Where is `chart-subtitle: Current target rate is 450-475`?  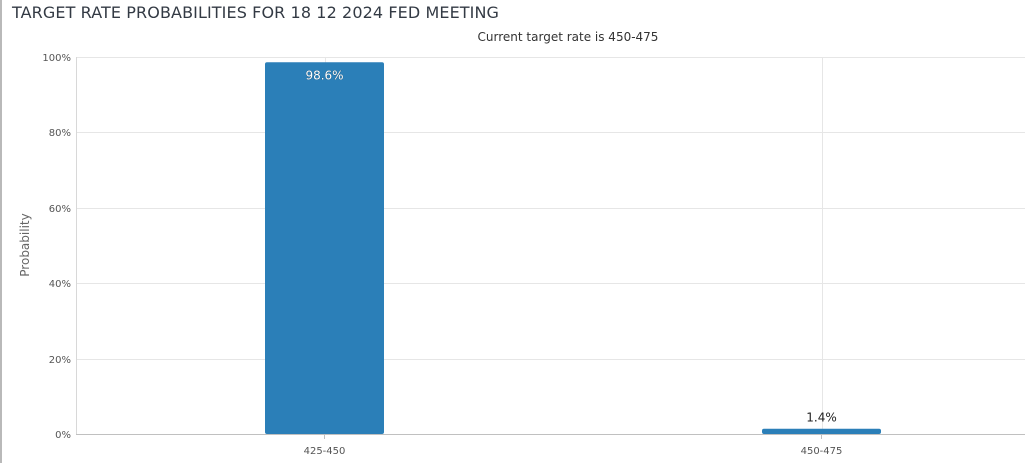 chart-subtitle: Current target rate is 450-475 is located at coordinates (568, 37).